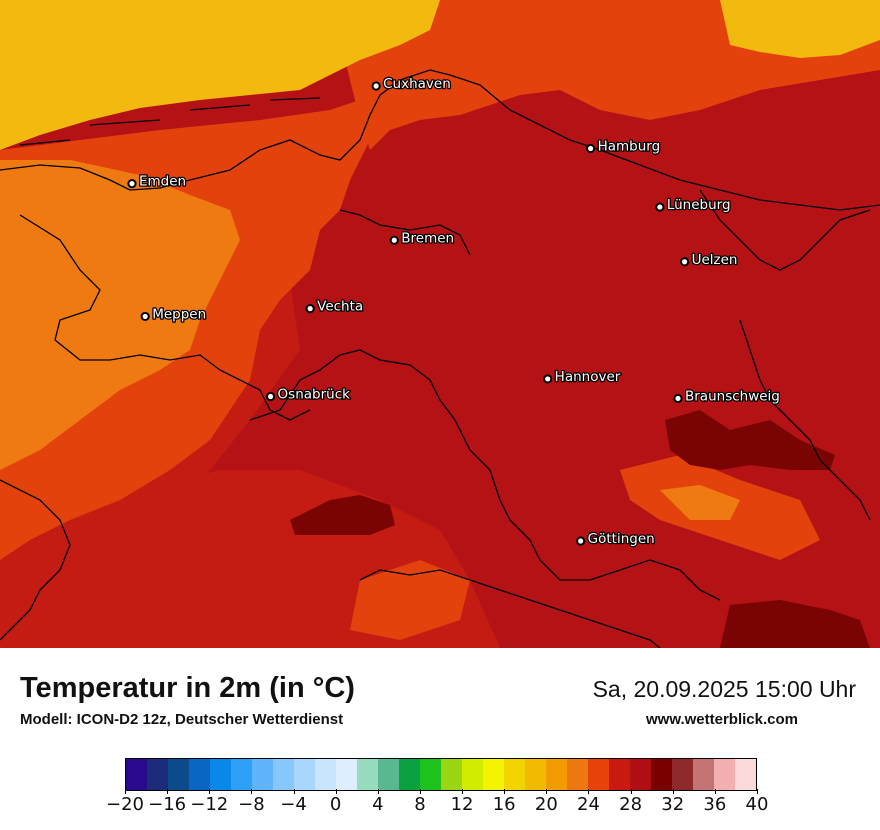  What do you see at coordinates (715, 260) in the screenshot?
I see `city-label: Uelzen` at bounding box center [715, 260].